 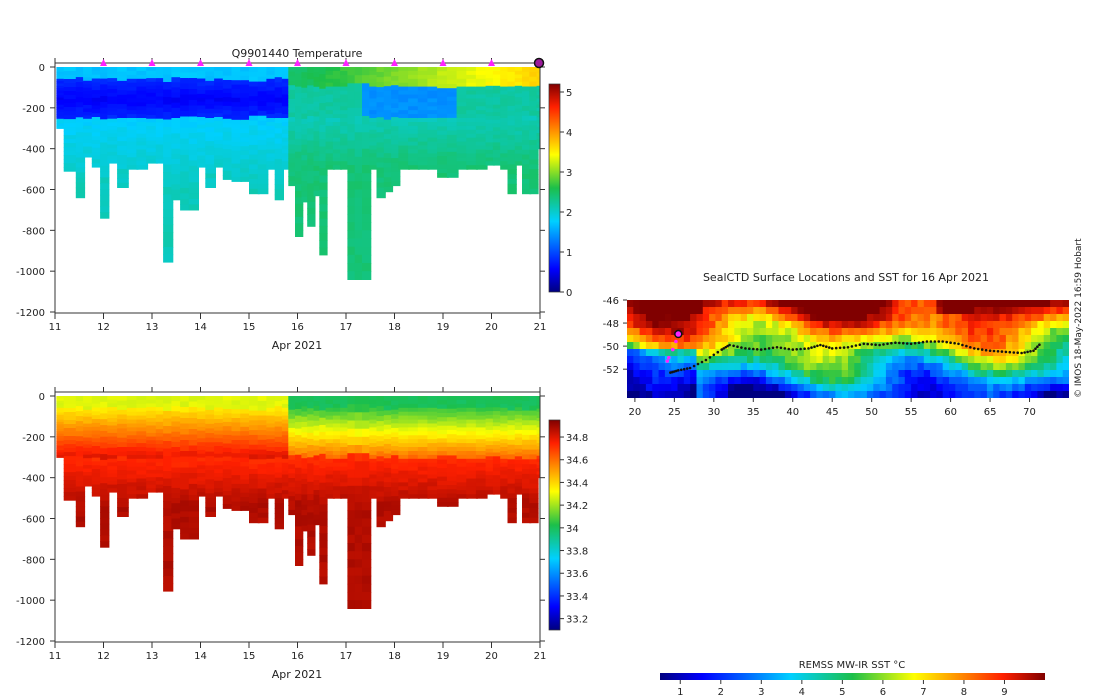 I want to click on salinity-xtick-label: 20, so click(x=491, y=656).